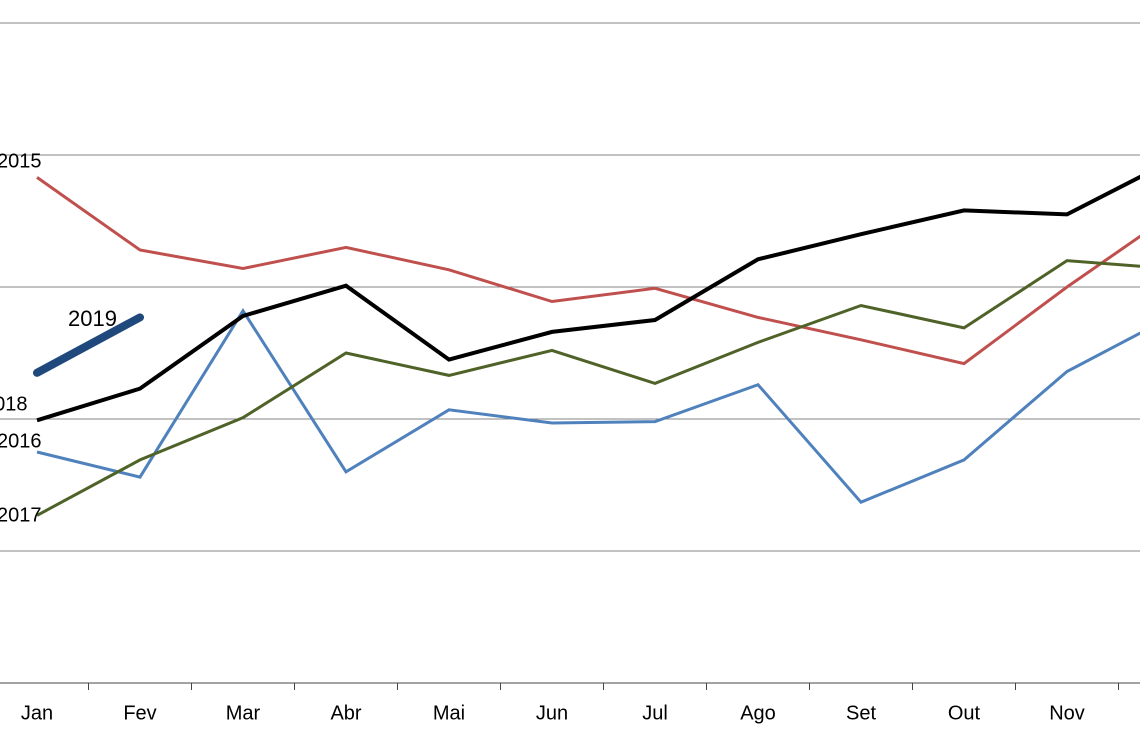 Image resolution: width=1140 pixels, height=742 pixels. Describe the element at coordinates (243, 713) in the screenshot. I see `x-tick-label: Mar` at that location.